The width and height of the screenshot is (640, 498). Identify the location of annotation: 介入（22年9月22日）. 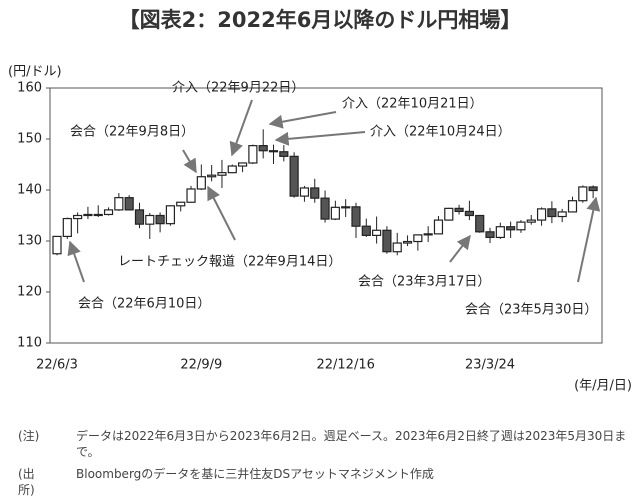
(238, 88).